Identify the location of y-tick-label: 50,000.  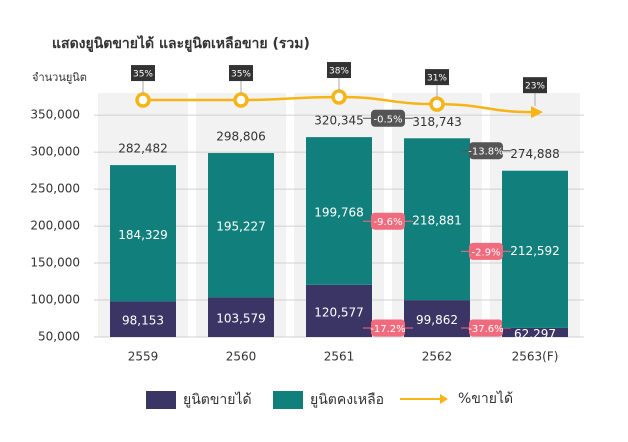
(59, 337).